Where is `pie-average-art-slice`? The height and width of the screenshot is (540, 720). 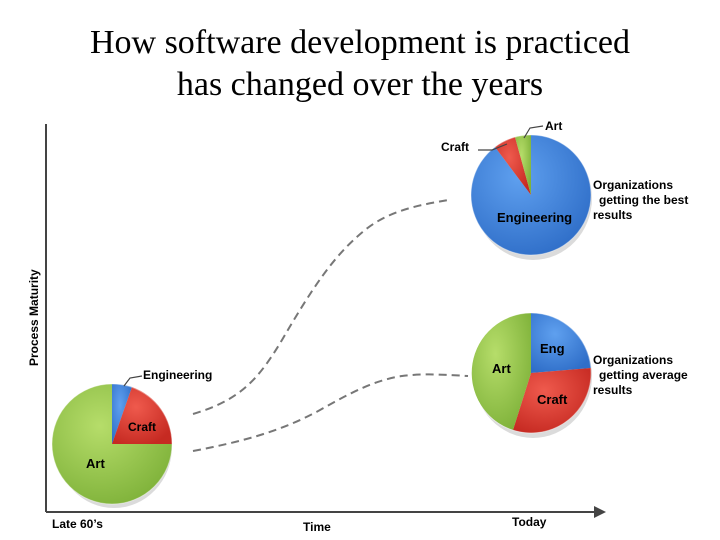
pie-average-art-slice is located at coordinates (501, 371).